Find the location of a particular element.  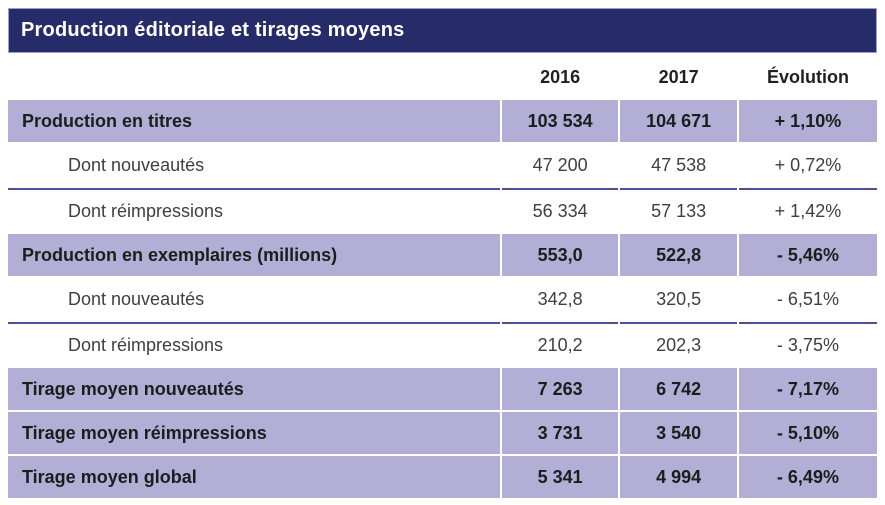

value-evolution: - 5,46% is located at coordinates (807, 255).